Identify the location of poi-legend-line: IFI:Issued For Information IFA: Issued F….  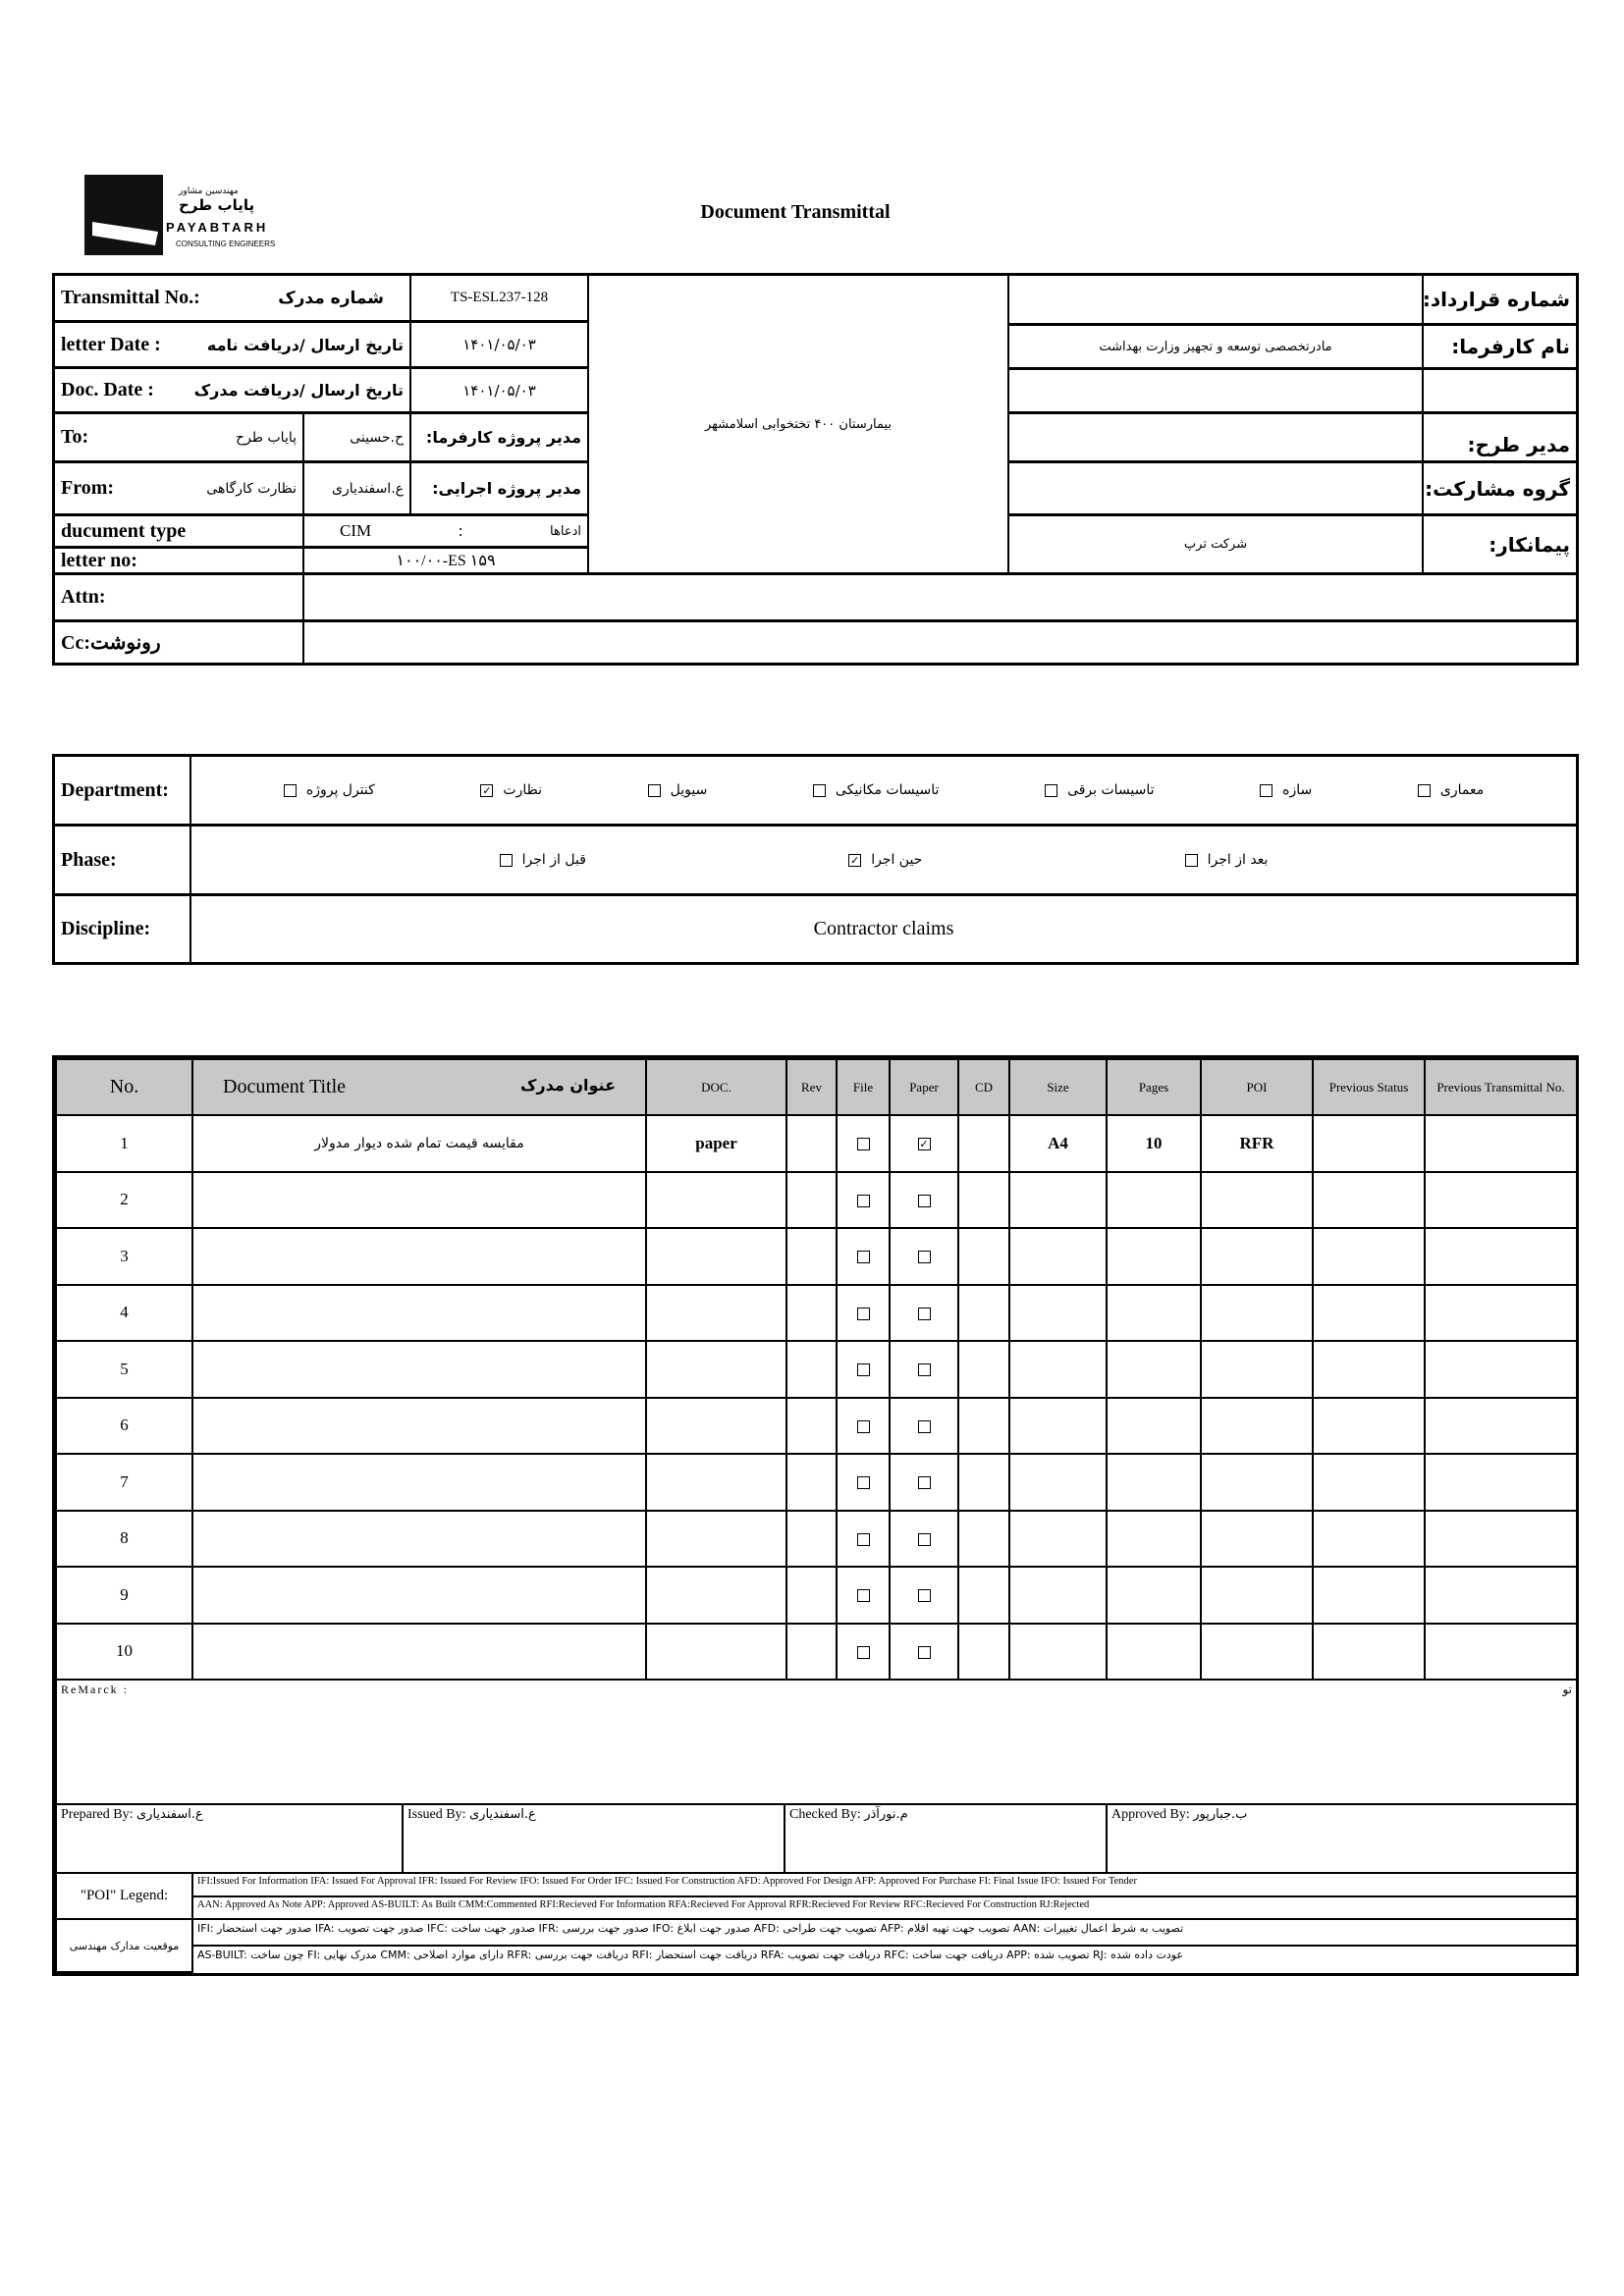
(884, 1884).